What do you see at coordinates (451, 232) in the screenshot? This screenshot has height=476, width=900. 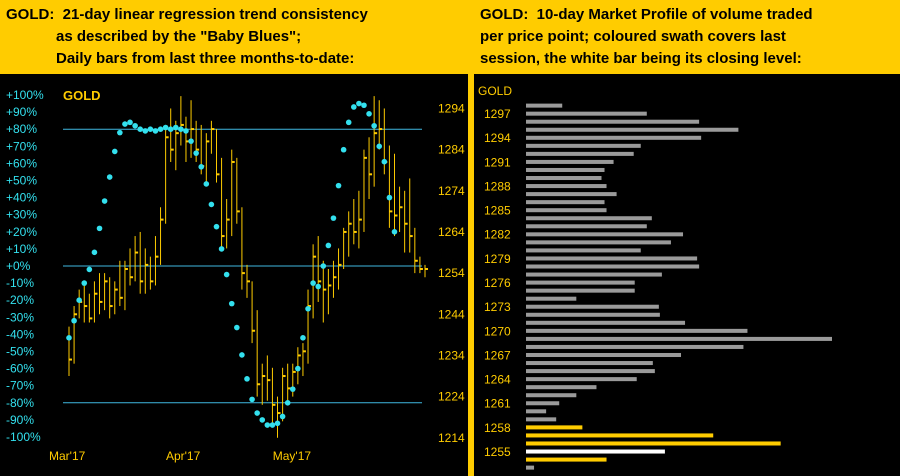 I see `right-axis-tick-label: 1264` at bounding box center [451, 232].